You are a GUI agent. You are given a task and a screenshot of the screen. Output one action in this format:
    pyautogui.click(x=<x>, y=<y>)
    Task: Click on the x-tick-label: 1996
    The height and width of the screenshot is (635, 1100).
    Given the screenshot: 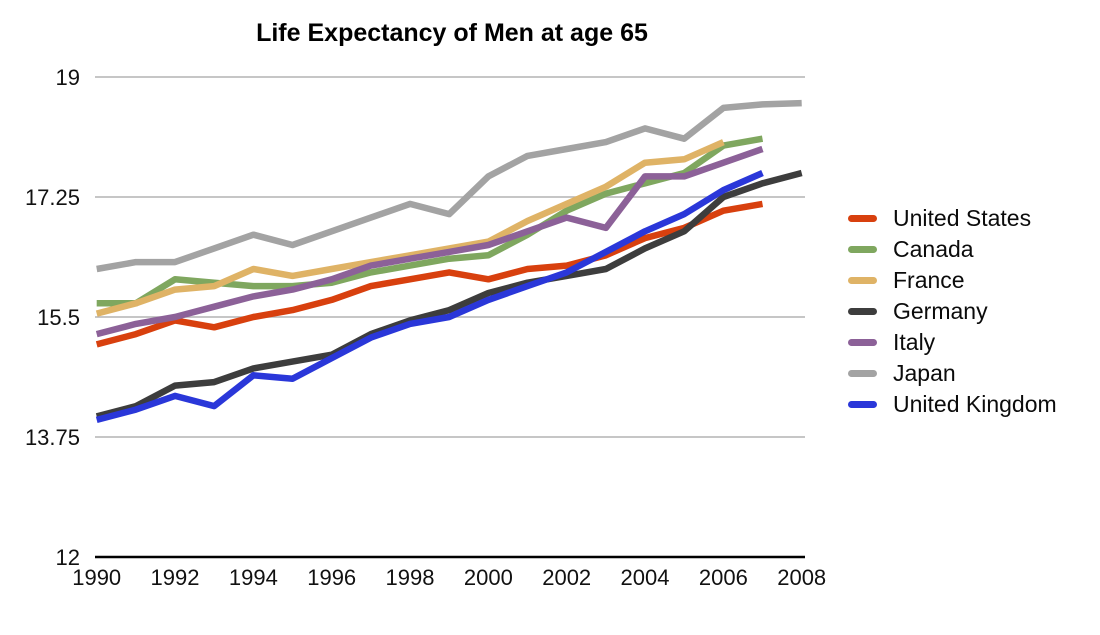 What is the action you would take?
    pyautogui.click(x=331, y=577)
    